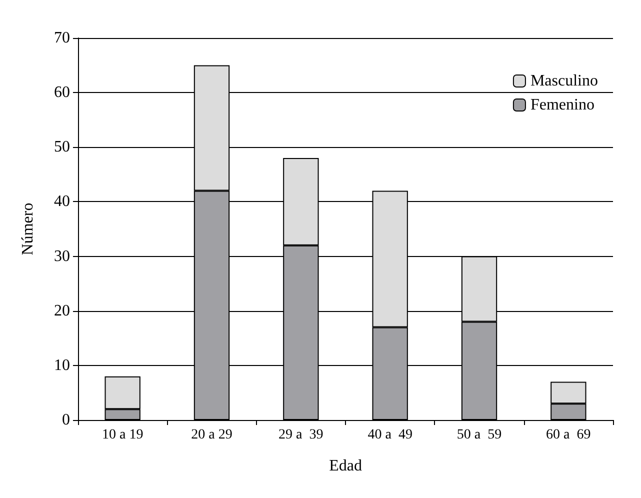  Describe the element at coordinates (123, 435) in the screenshot. I see `x-tick-label: 10 a 19` at that location.